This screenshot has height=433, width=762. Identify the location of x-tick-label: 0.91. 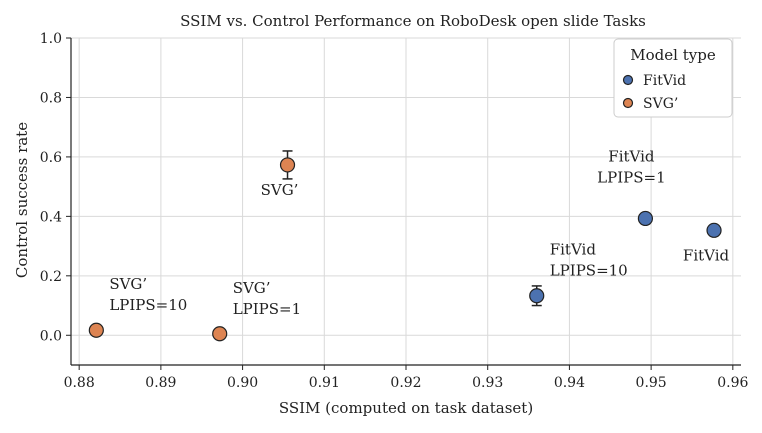
(324, 383).